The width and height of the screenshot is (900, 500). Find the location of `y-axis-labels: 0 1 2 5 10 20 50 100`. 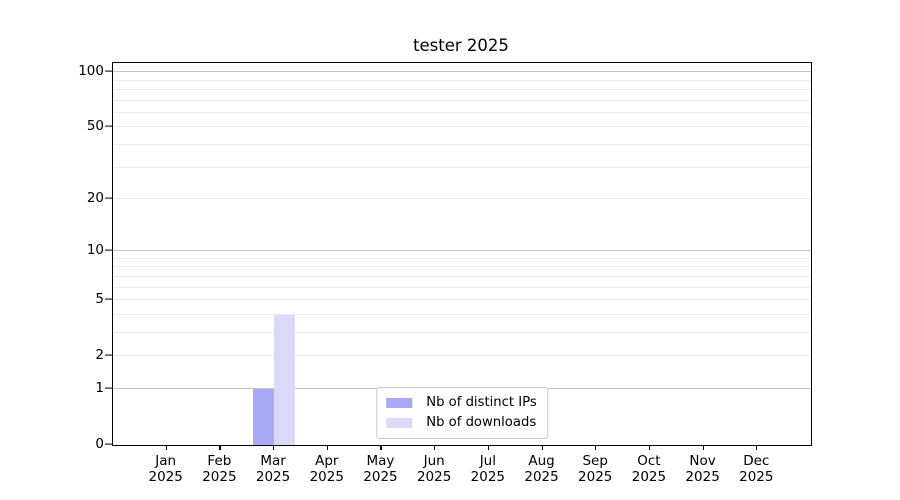

y-axis-labels: 0 1 2 5 10 20 50 100 is located at coordinates (52, 256).